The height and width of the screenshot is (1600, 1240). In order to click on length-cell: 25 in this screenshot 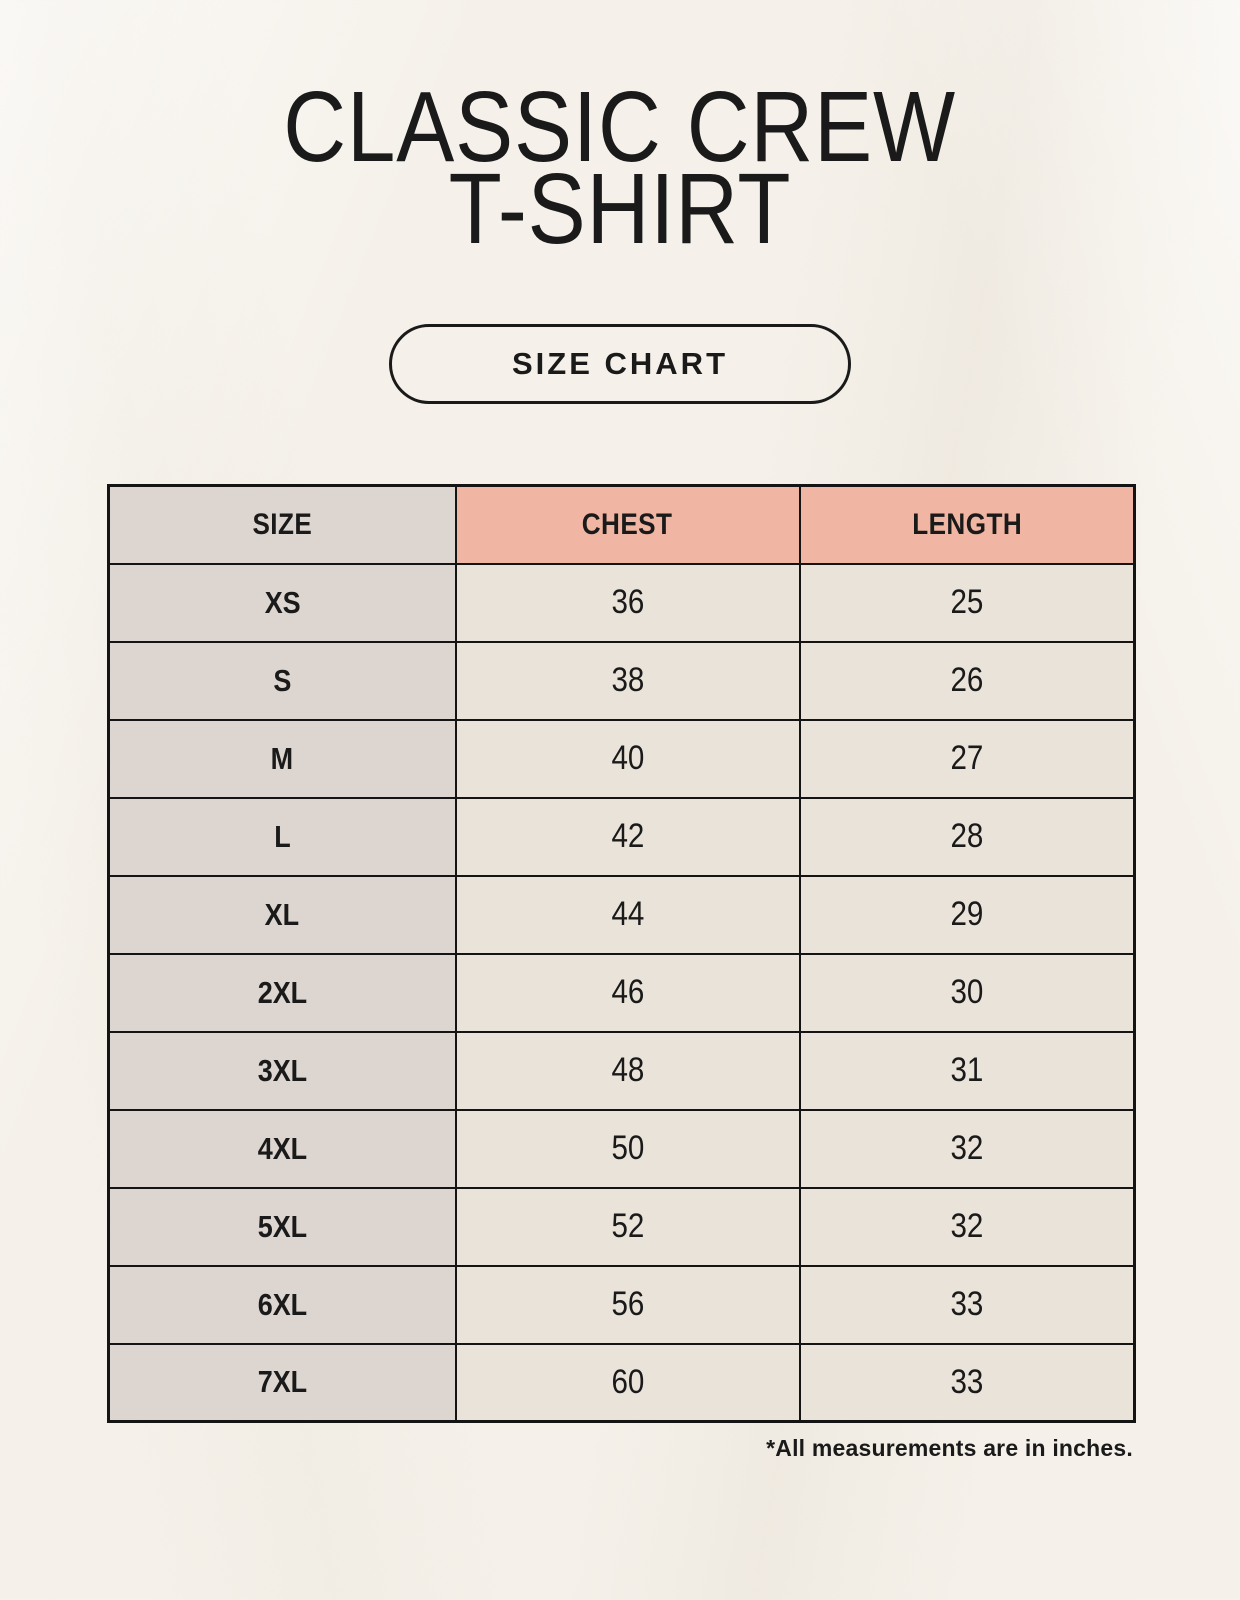, I will do `click(967, 602)`.